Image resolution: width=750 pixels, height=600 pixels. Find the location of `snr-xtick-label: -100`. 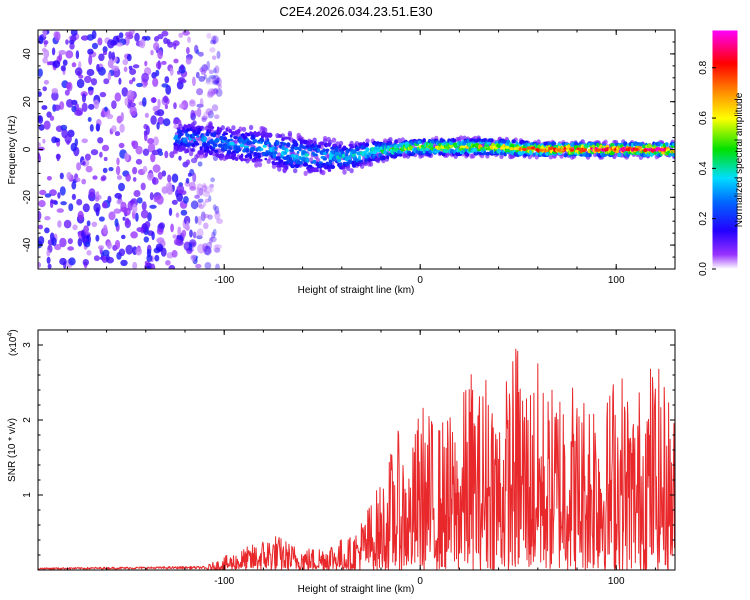

snr-xtick-label: -100 is located at coordinates (224, 581).